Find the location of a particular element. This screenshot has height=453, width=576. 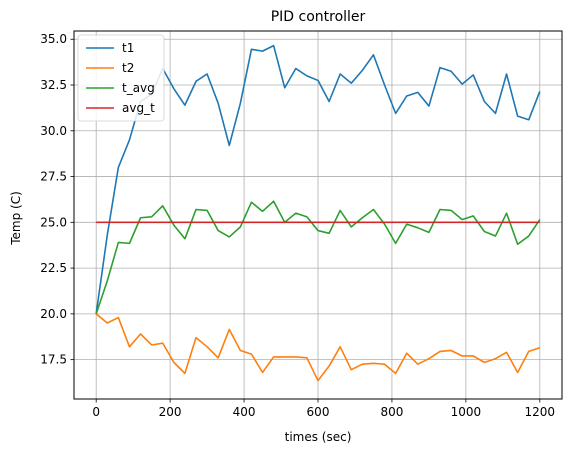

x-tick-label: 0 is located at coordinates (96, 412).